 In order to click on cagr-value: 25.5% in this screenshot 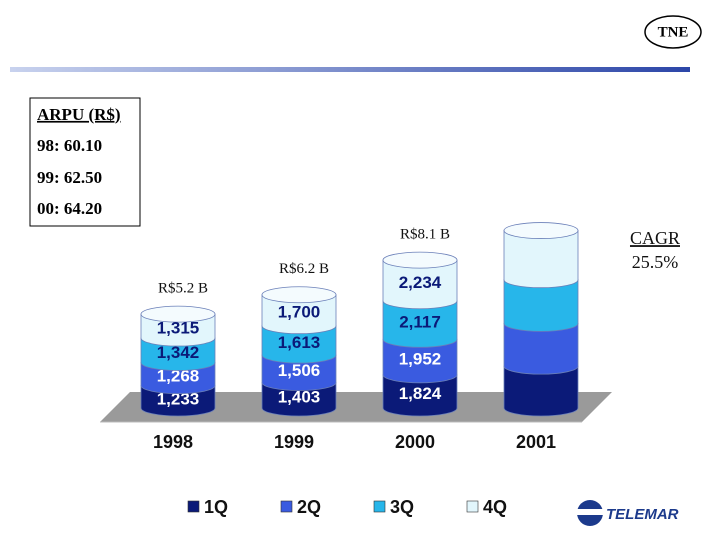, I will do `click(655, 262)`.